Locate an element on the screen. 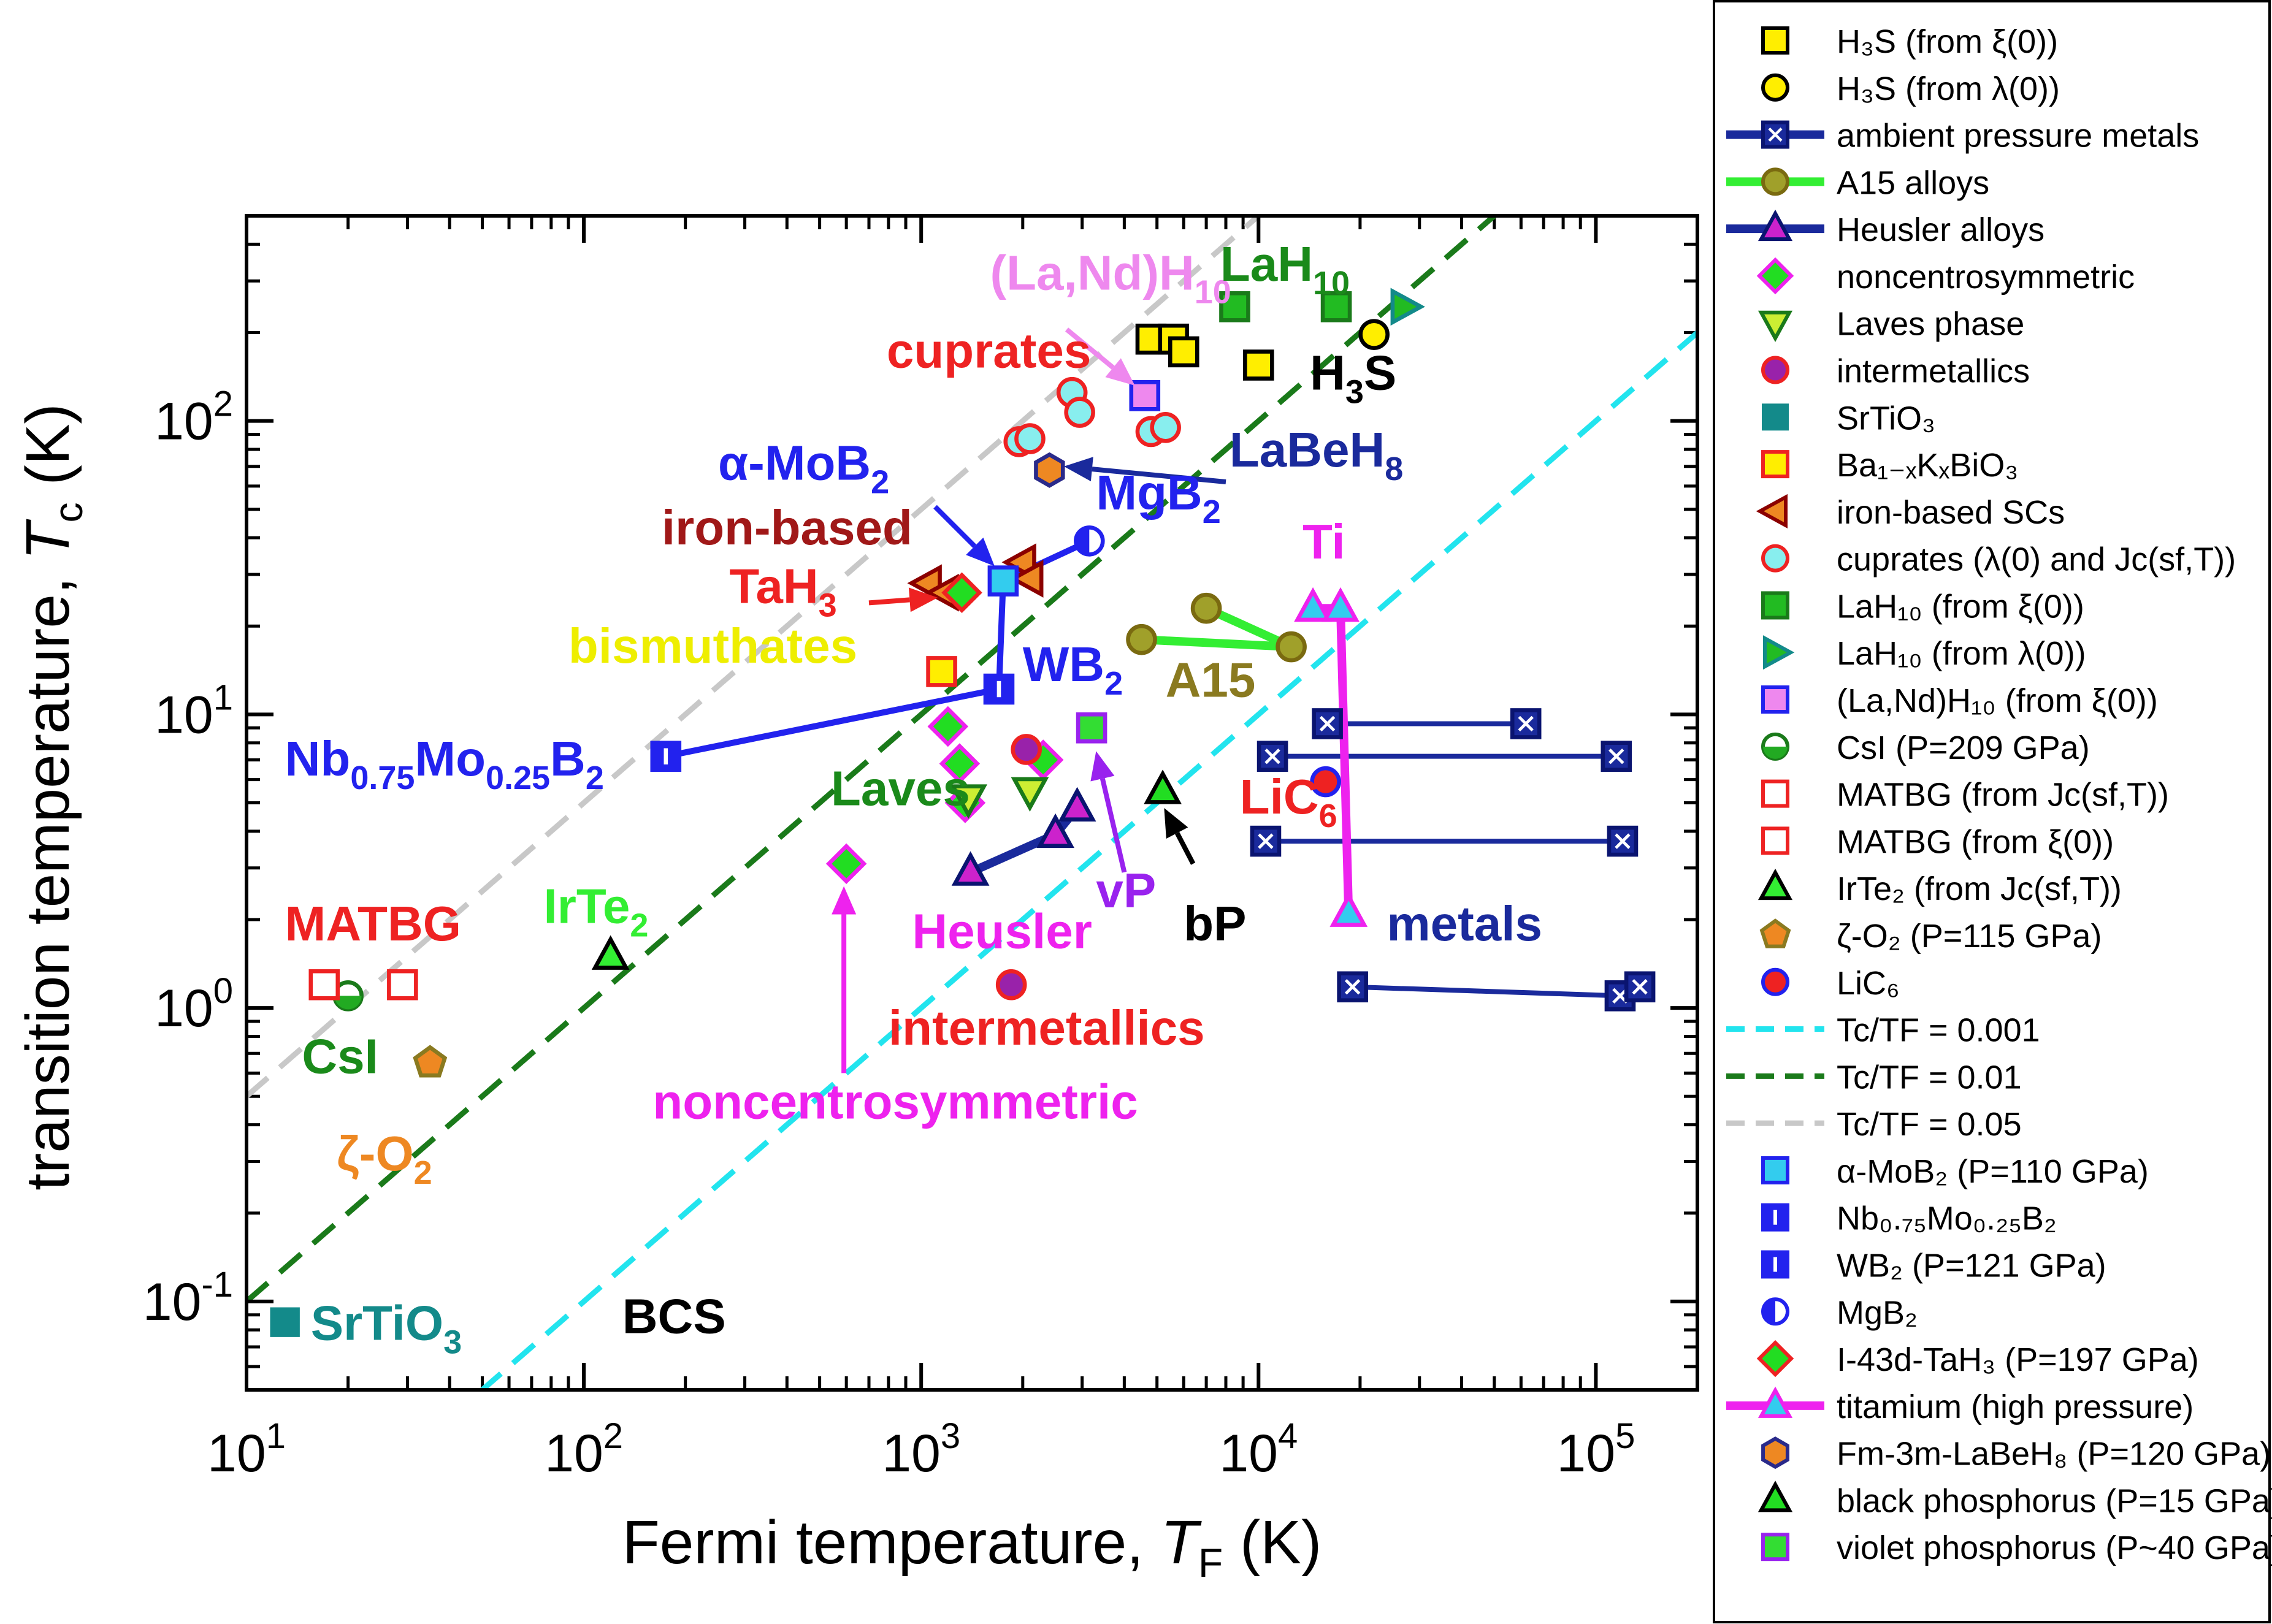 The image size is (2272, 1624). data-point-lah10-lambda is located at coordinates (1407, 307).